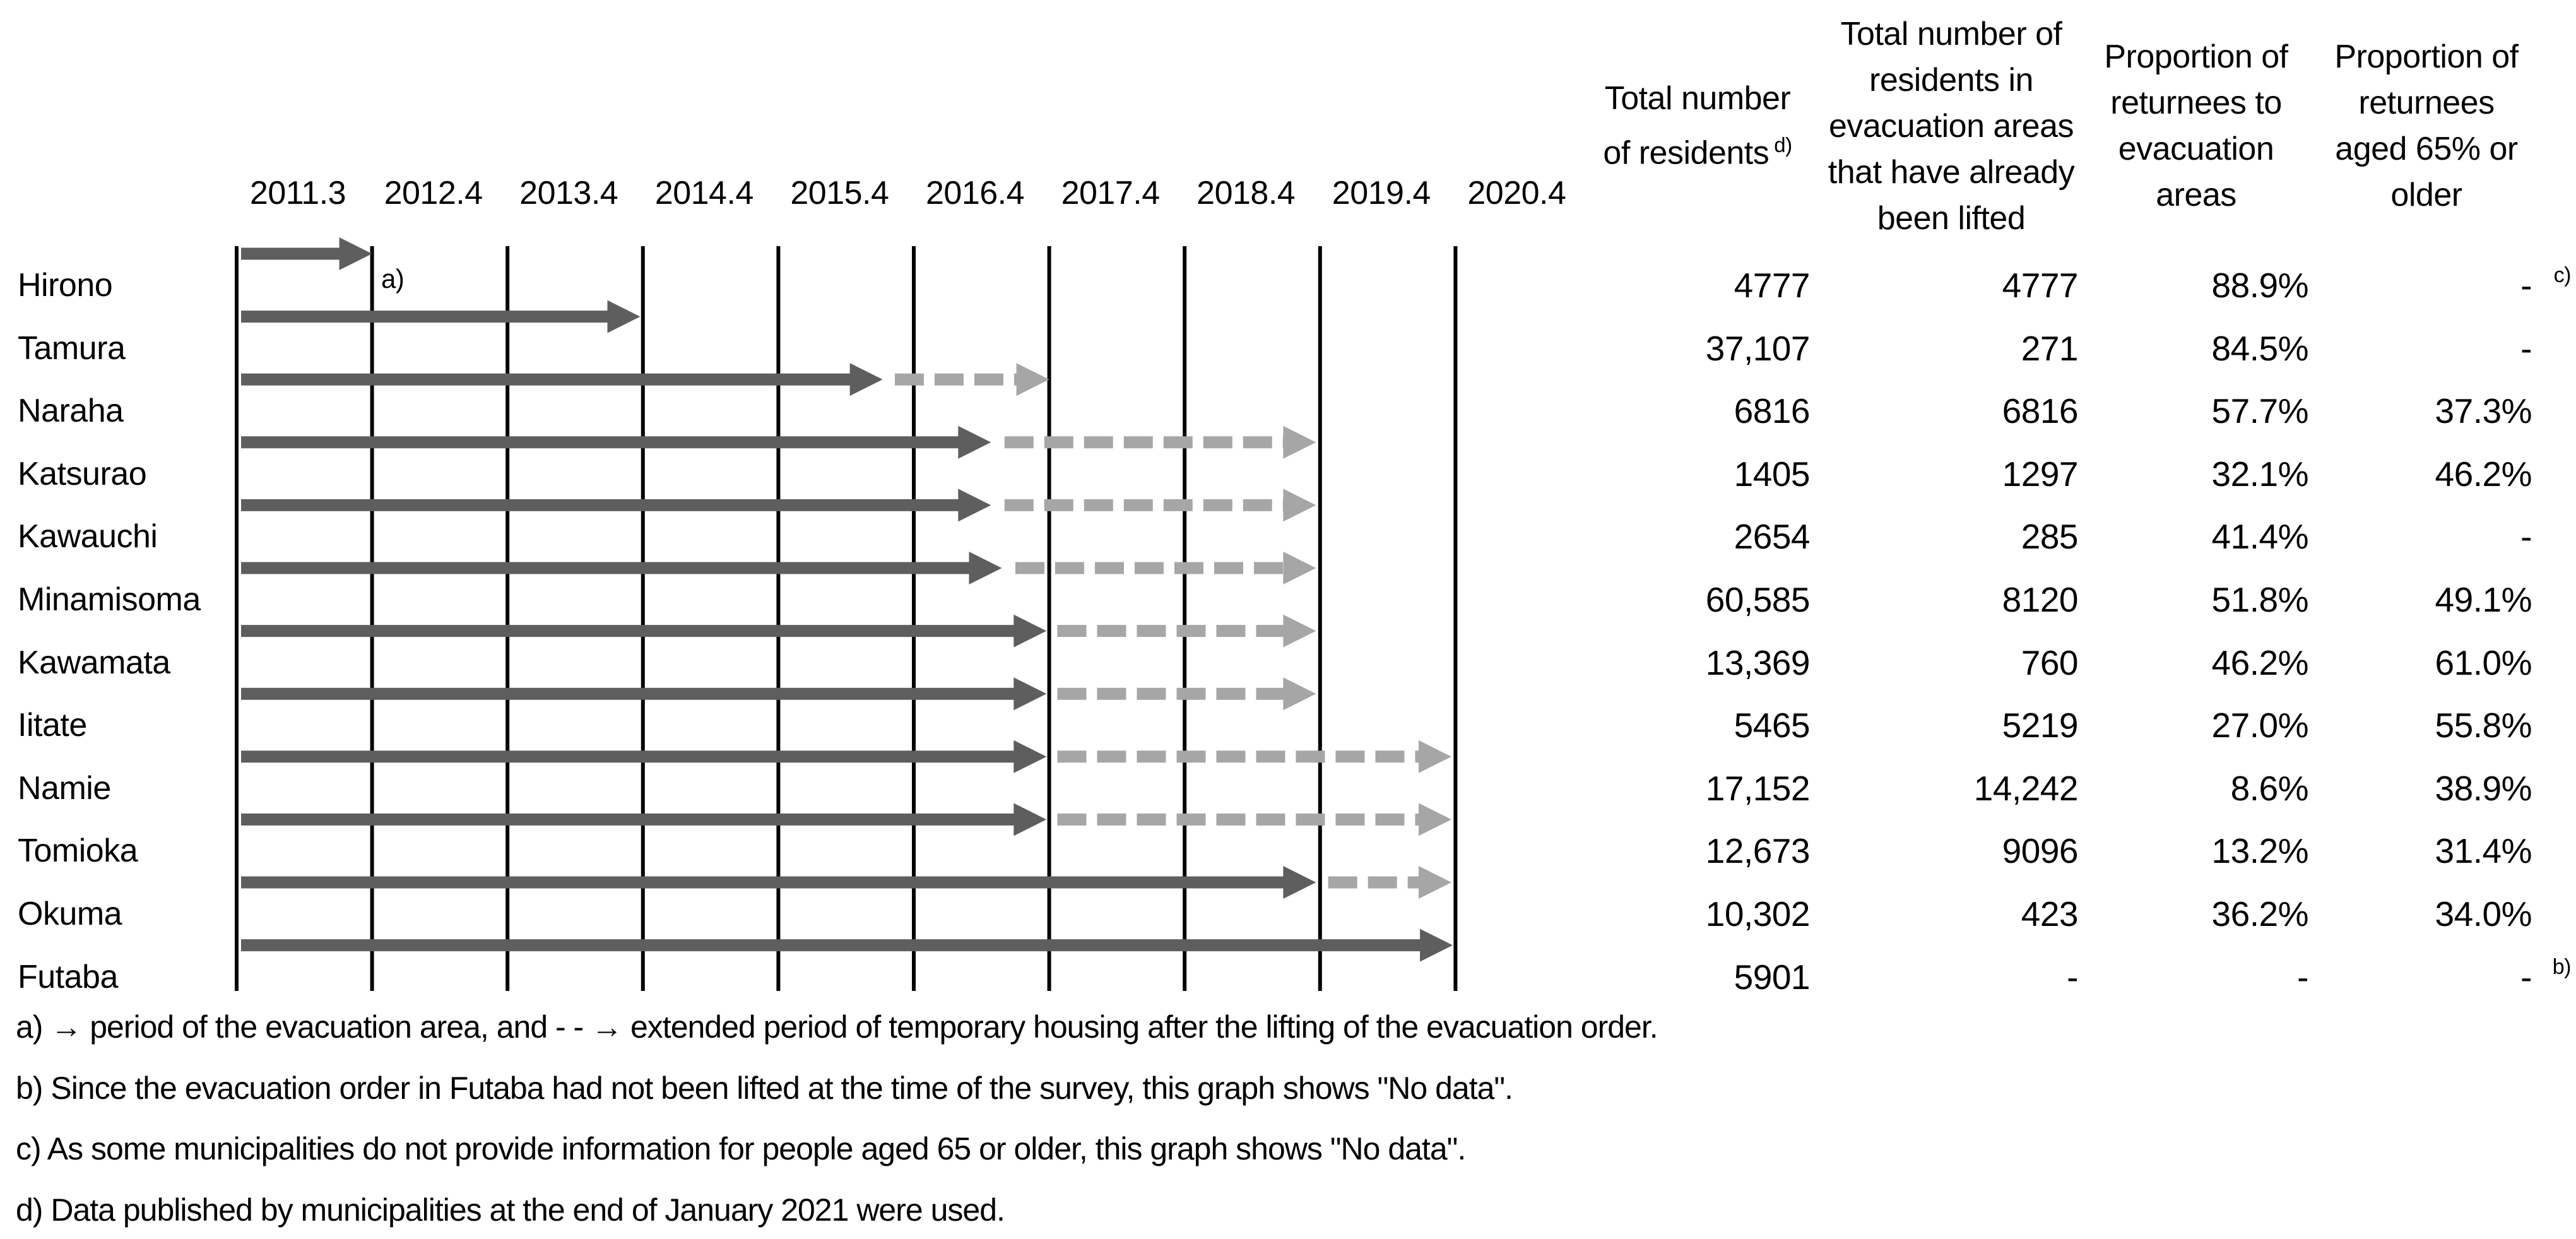 This screenshot has width=2576, height=1239. What do you see at coordinates (1951, 33) in the screenshot?
I see `column-header-line: Total number of` at bounding box center [1951, 33].